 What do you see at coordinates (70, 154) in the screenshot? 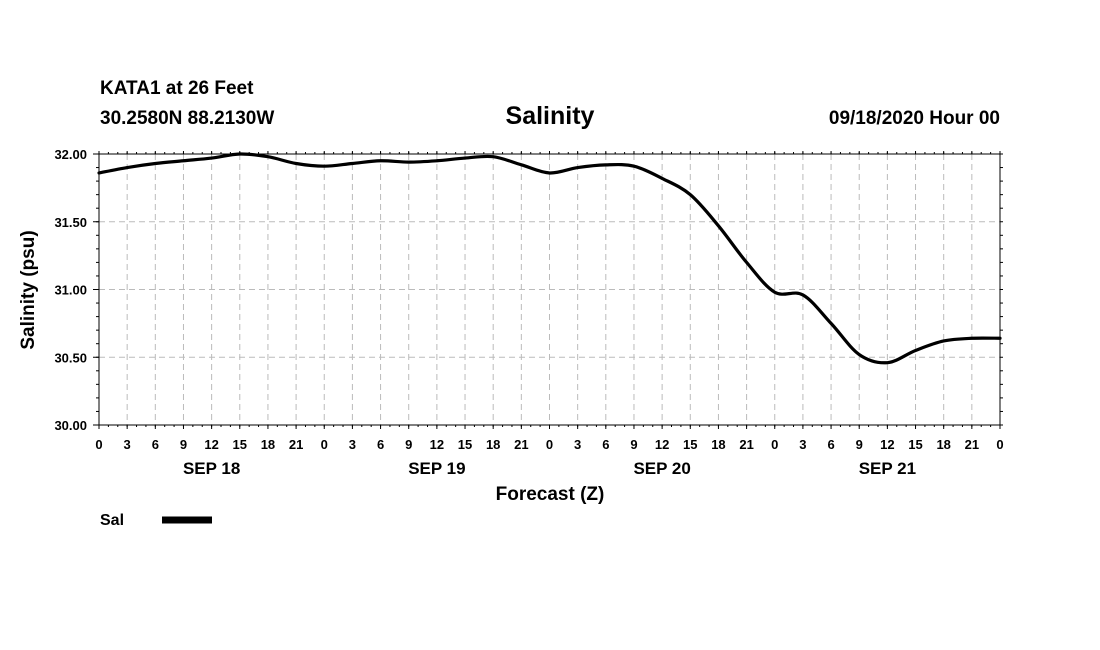
I see `y-tick-label: 32.00` at bounding box center [70, 154].